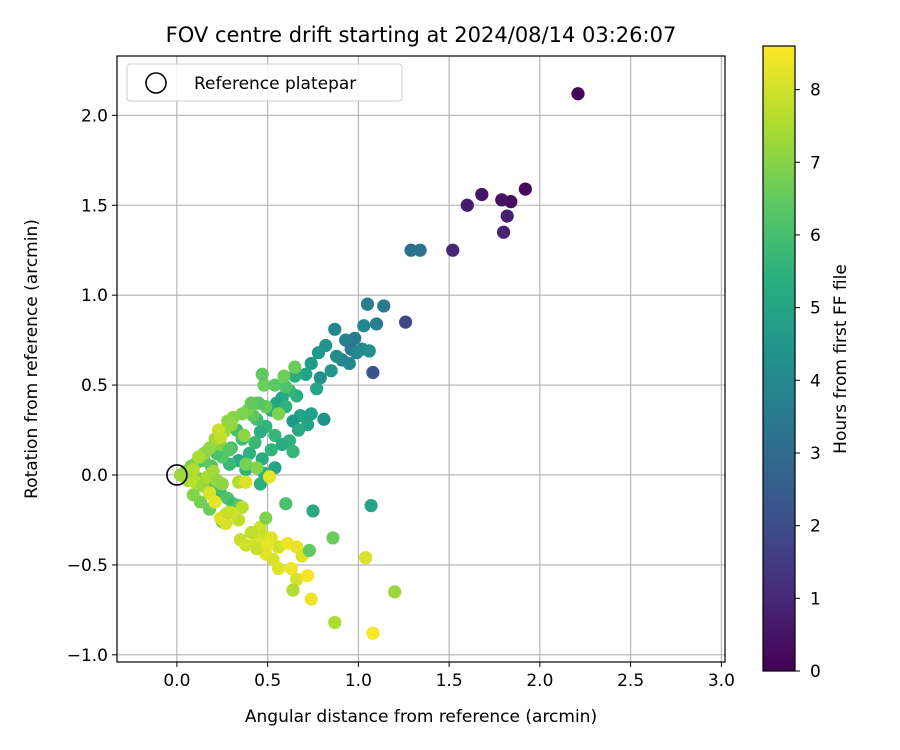  What do you see at coordinates (815, 381) in the screenshot?
I see `colorbar-tick-label: 4` at bounding box center [815, 381].